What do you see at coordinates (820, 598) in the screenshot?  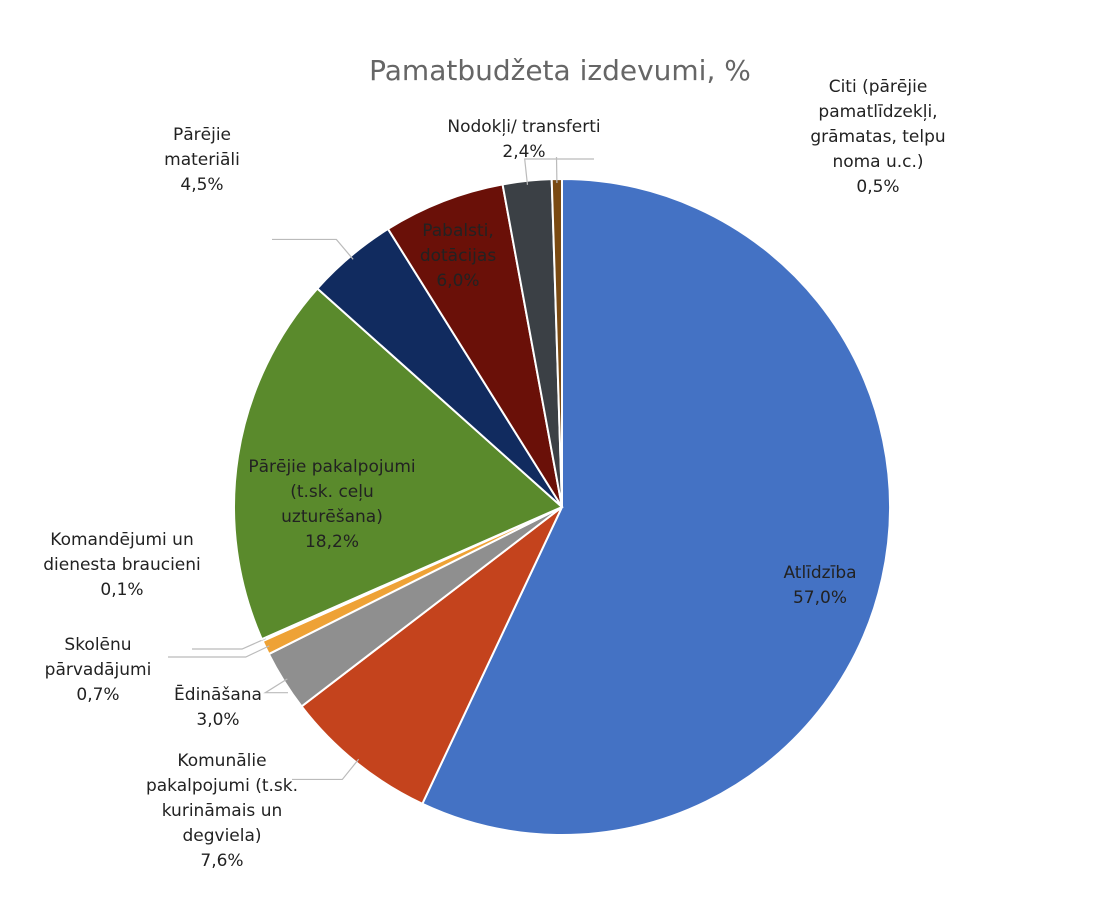 I see `value-label: 57,0%` at bounding box center [820, 598].